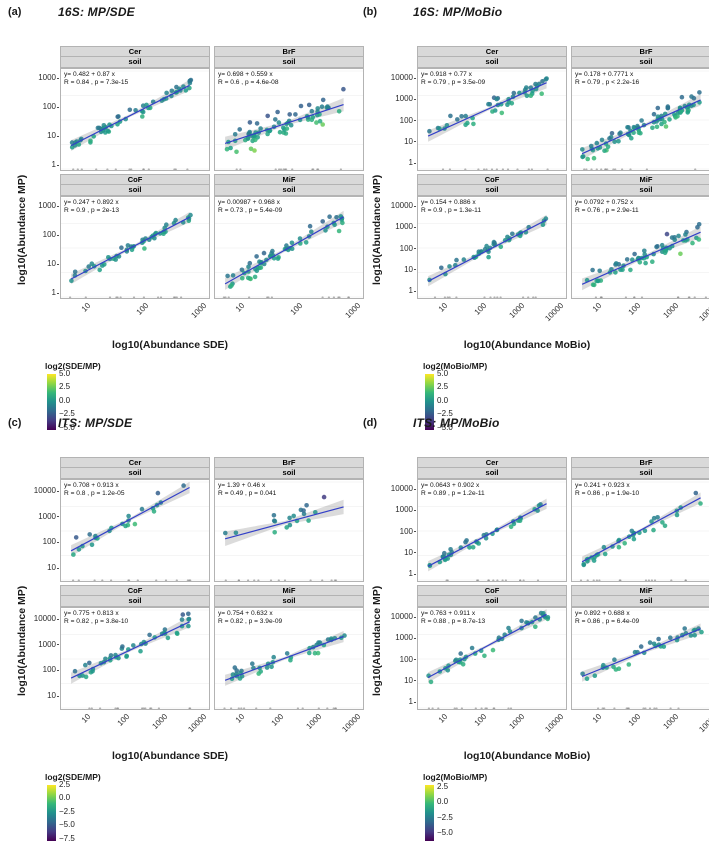 This screenshot has height=843, width=709. What do you see at coordinates (527, 345) in the screenshot?
I see `x-axis-label: log10(Abundance MoBio)` at bounding box center [527, 345].